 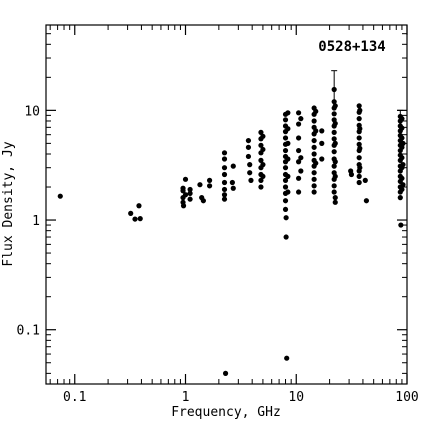 What do you see at coordinates (28, 221) in the screenshot?
I see `y-tick-labels: 0.1 1 10` at bounding box center [28, 221].